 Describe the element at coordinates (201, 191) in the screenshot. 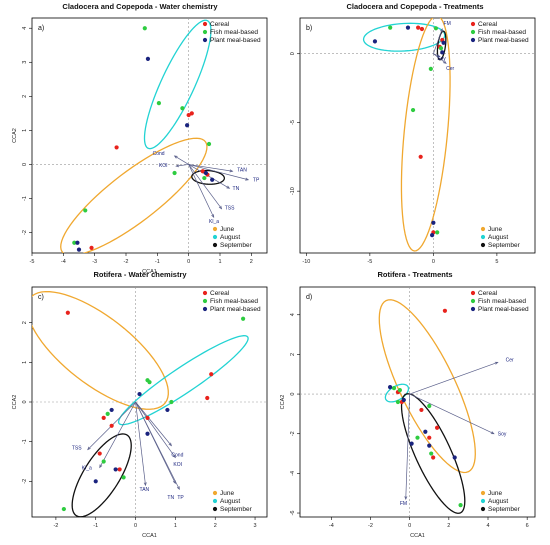

I see `vector-kl_a` at that location.